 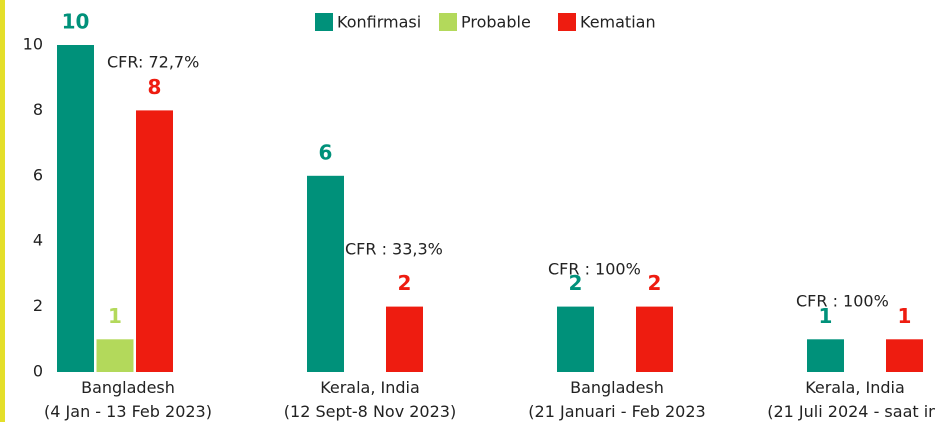 What do you see at coordinates (38, 305) in the screenshot?
I see `y-tick-label: 2` at bounding box center [38, 305].